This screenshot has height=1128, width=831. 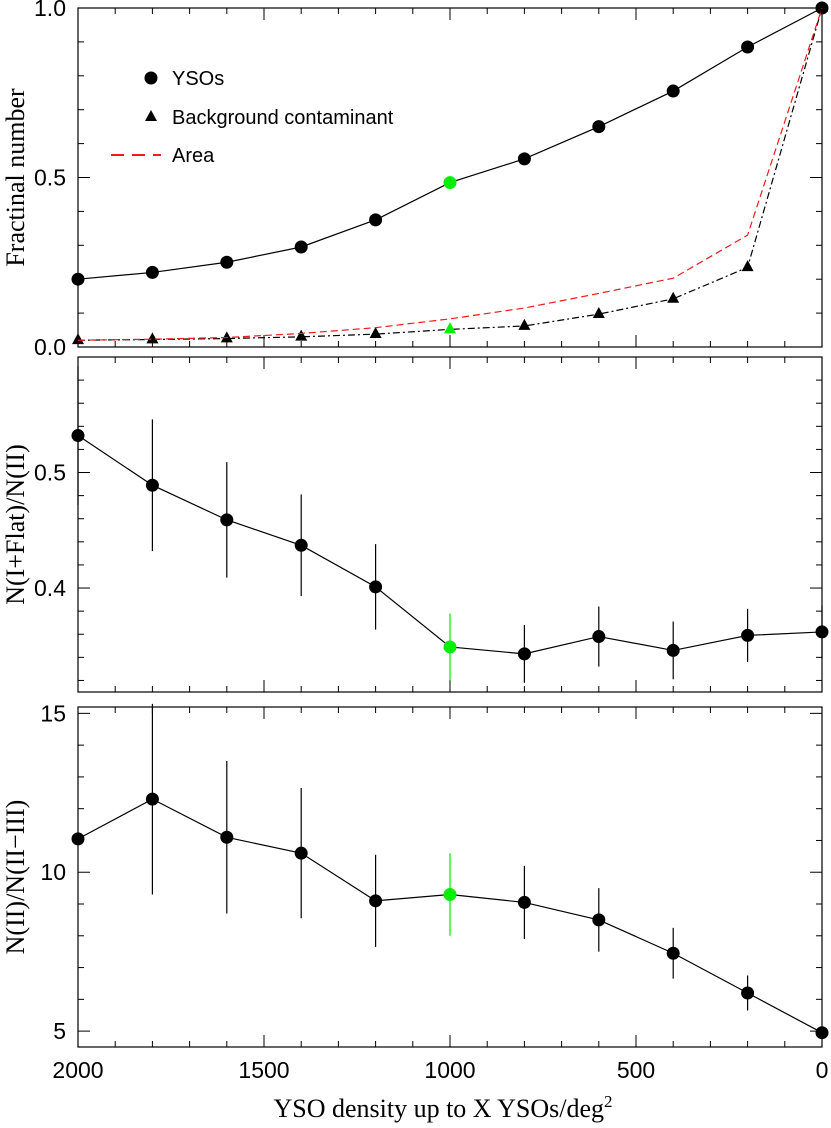 I want to click on y-tick-label: 1.0, so click(x=50, y=10).